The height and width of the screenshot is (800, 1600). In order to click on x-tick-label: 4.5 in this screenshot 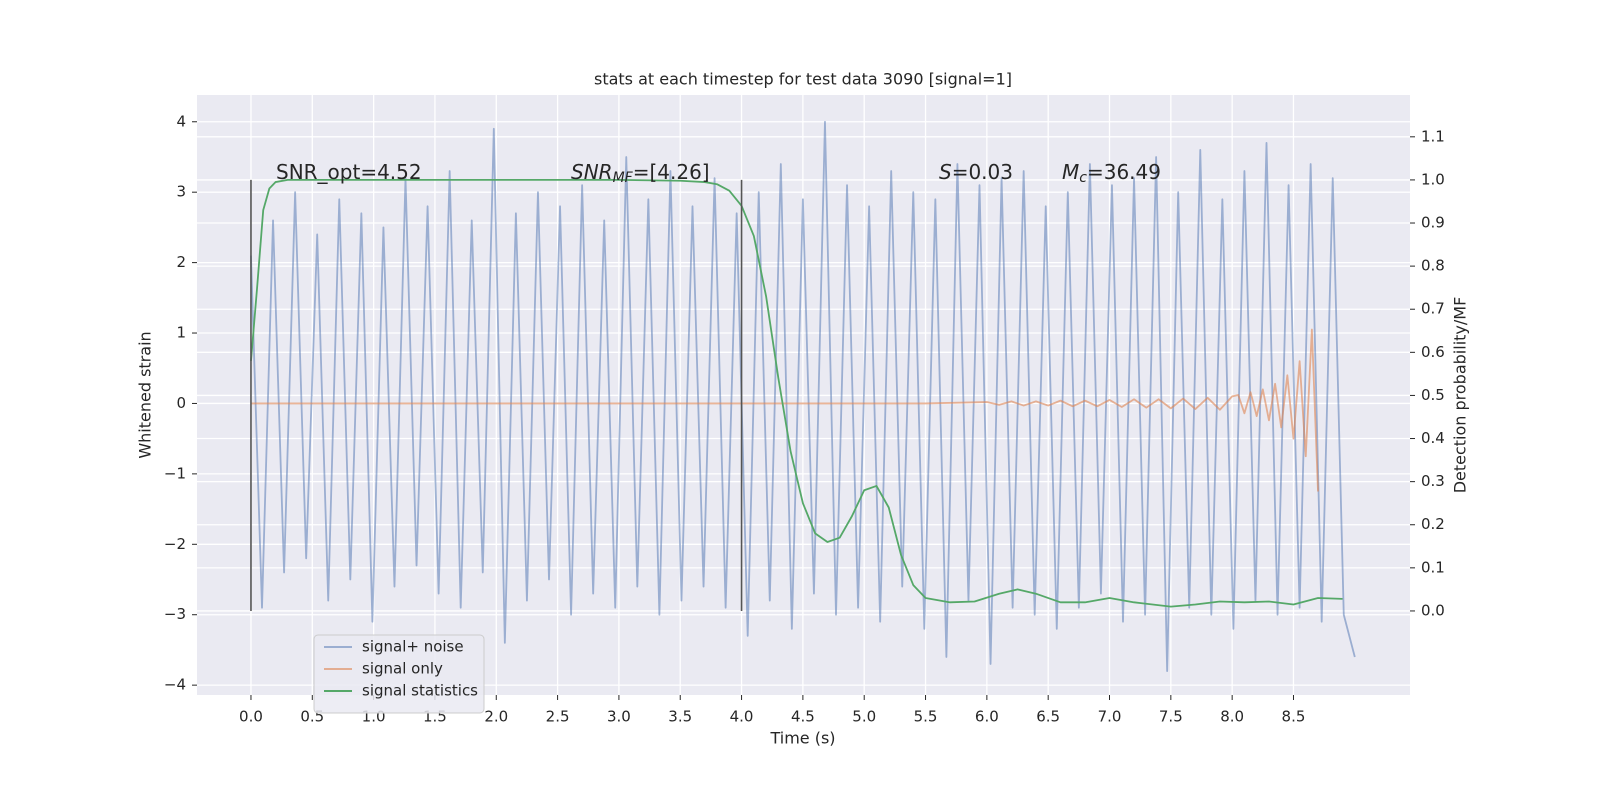, I will do `click(803, 717)`.